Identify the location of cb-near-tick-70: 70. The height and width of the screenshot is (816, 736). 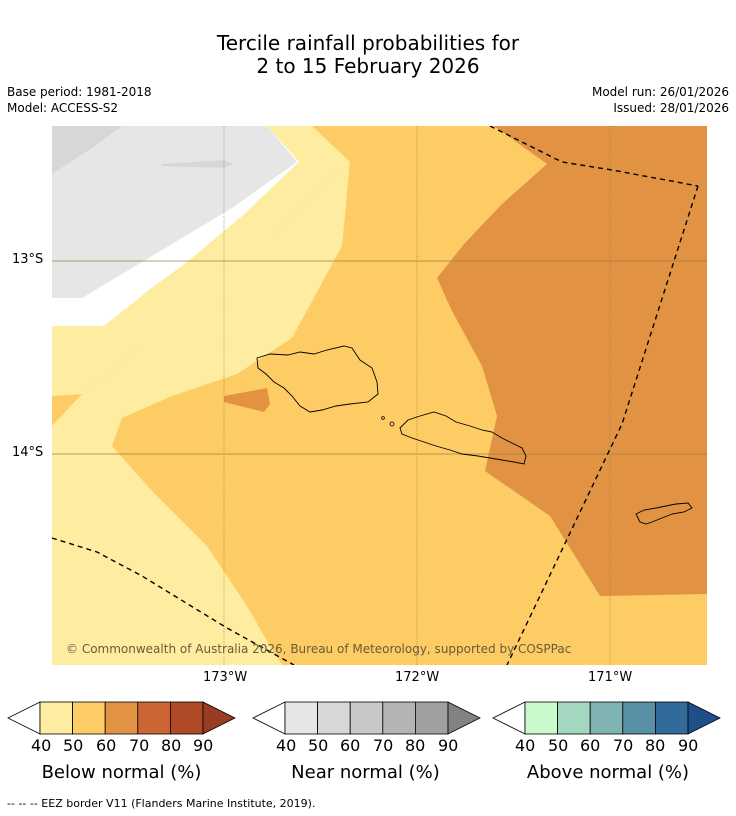
(383, 745).